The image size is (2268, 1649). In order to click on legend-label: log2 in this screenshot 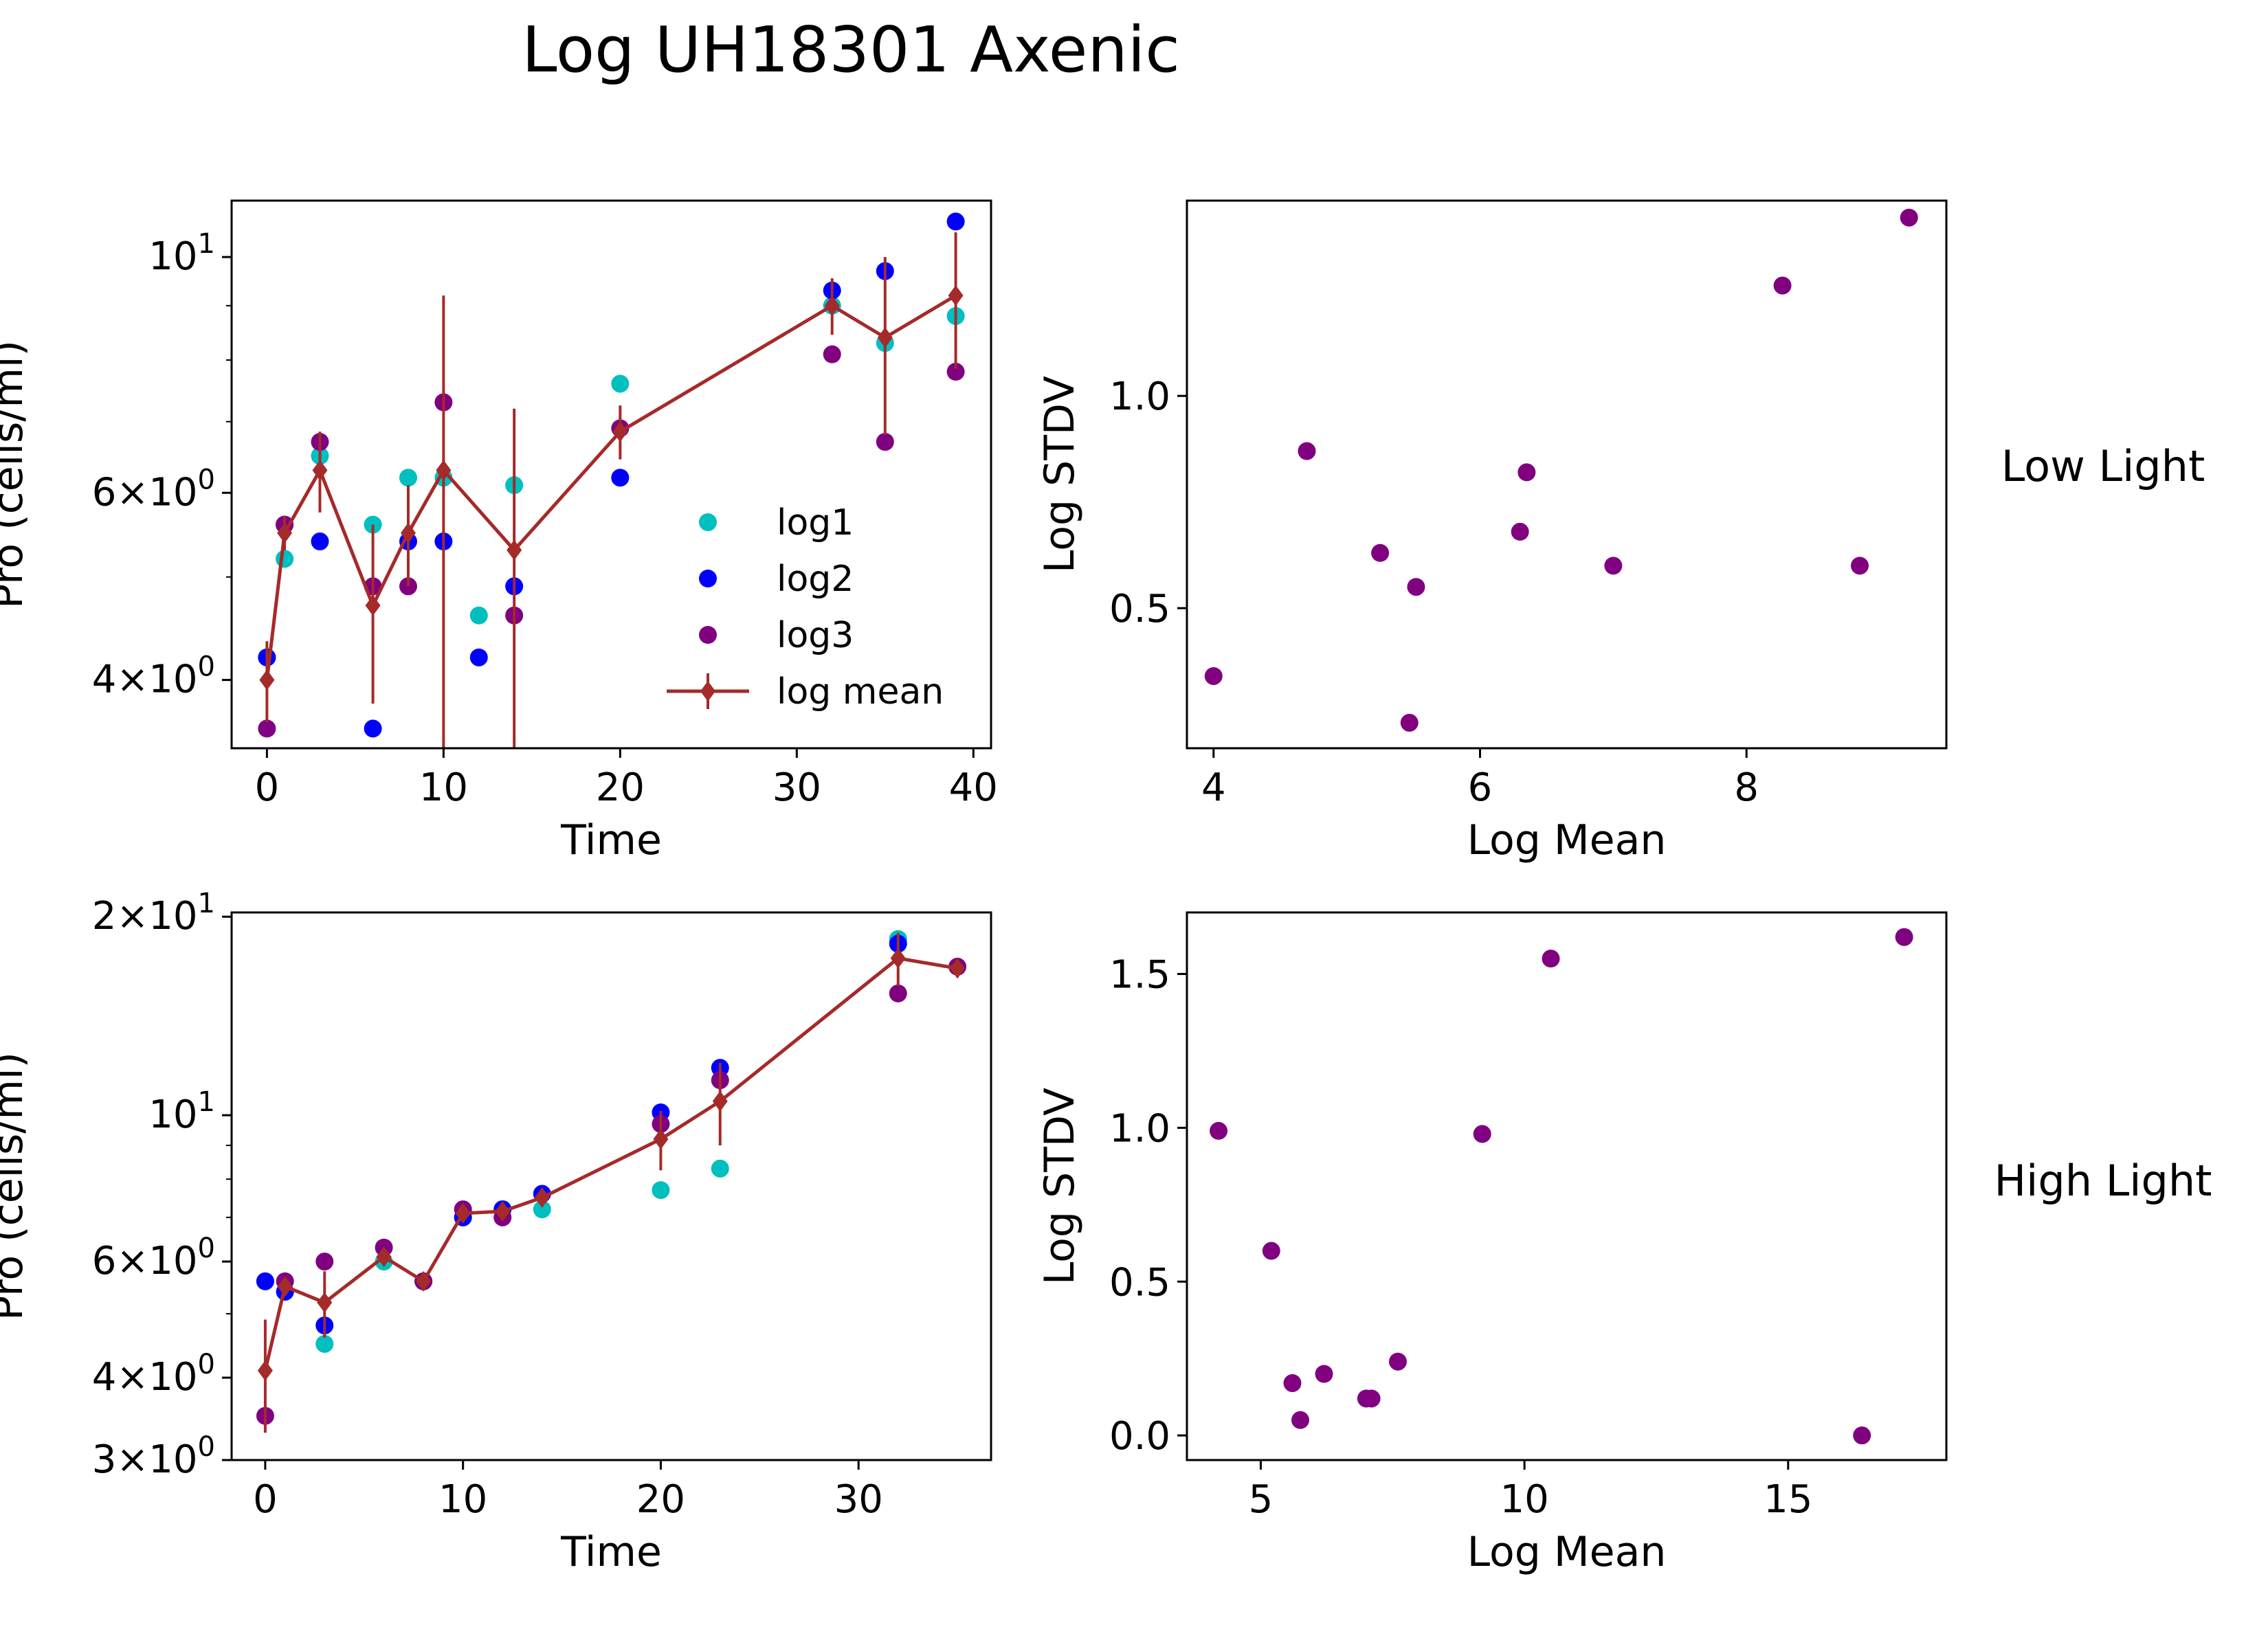, I will do `click(815, 579)`.